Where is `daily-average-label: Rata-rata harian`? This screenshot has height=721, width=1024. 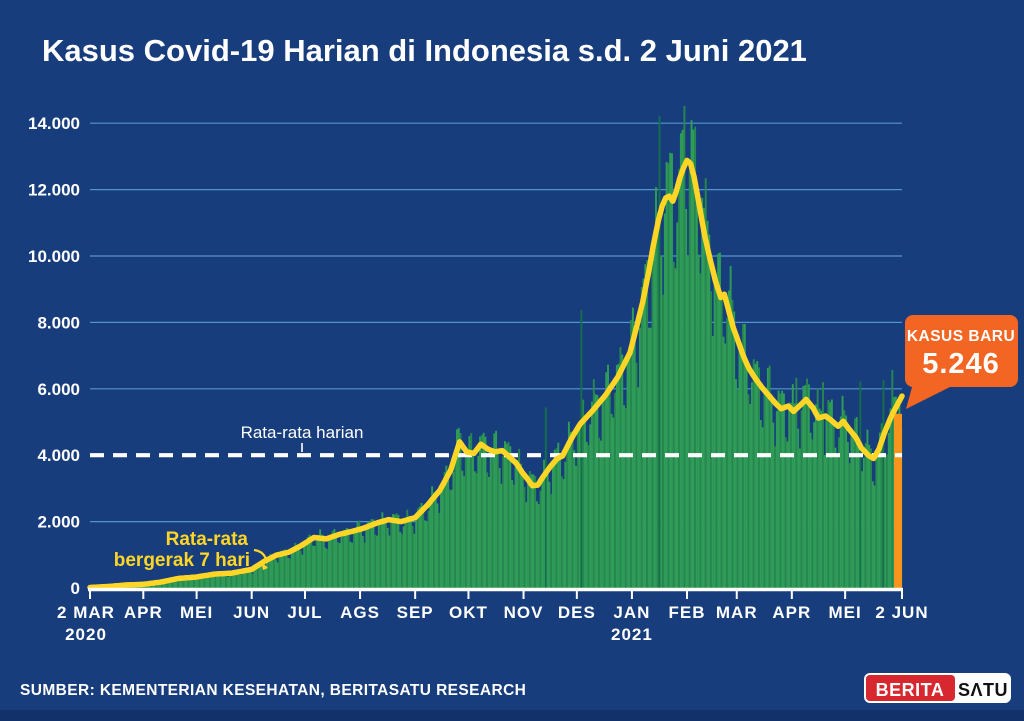
daily-average-label: Rata-rata harian is located at coordinates (302, 432).